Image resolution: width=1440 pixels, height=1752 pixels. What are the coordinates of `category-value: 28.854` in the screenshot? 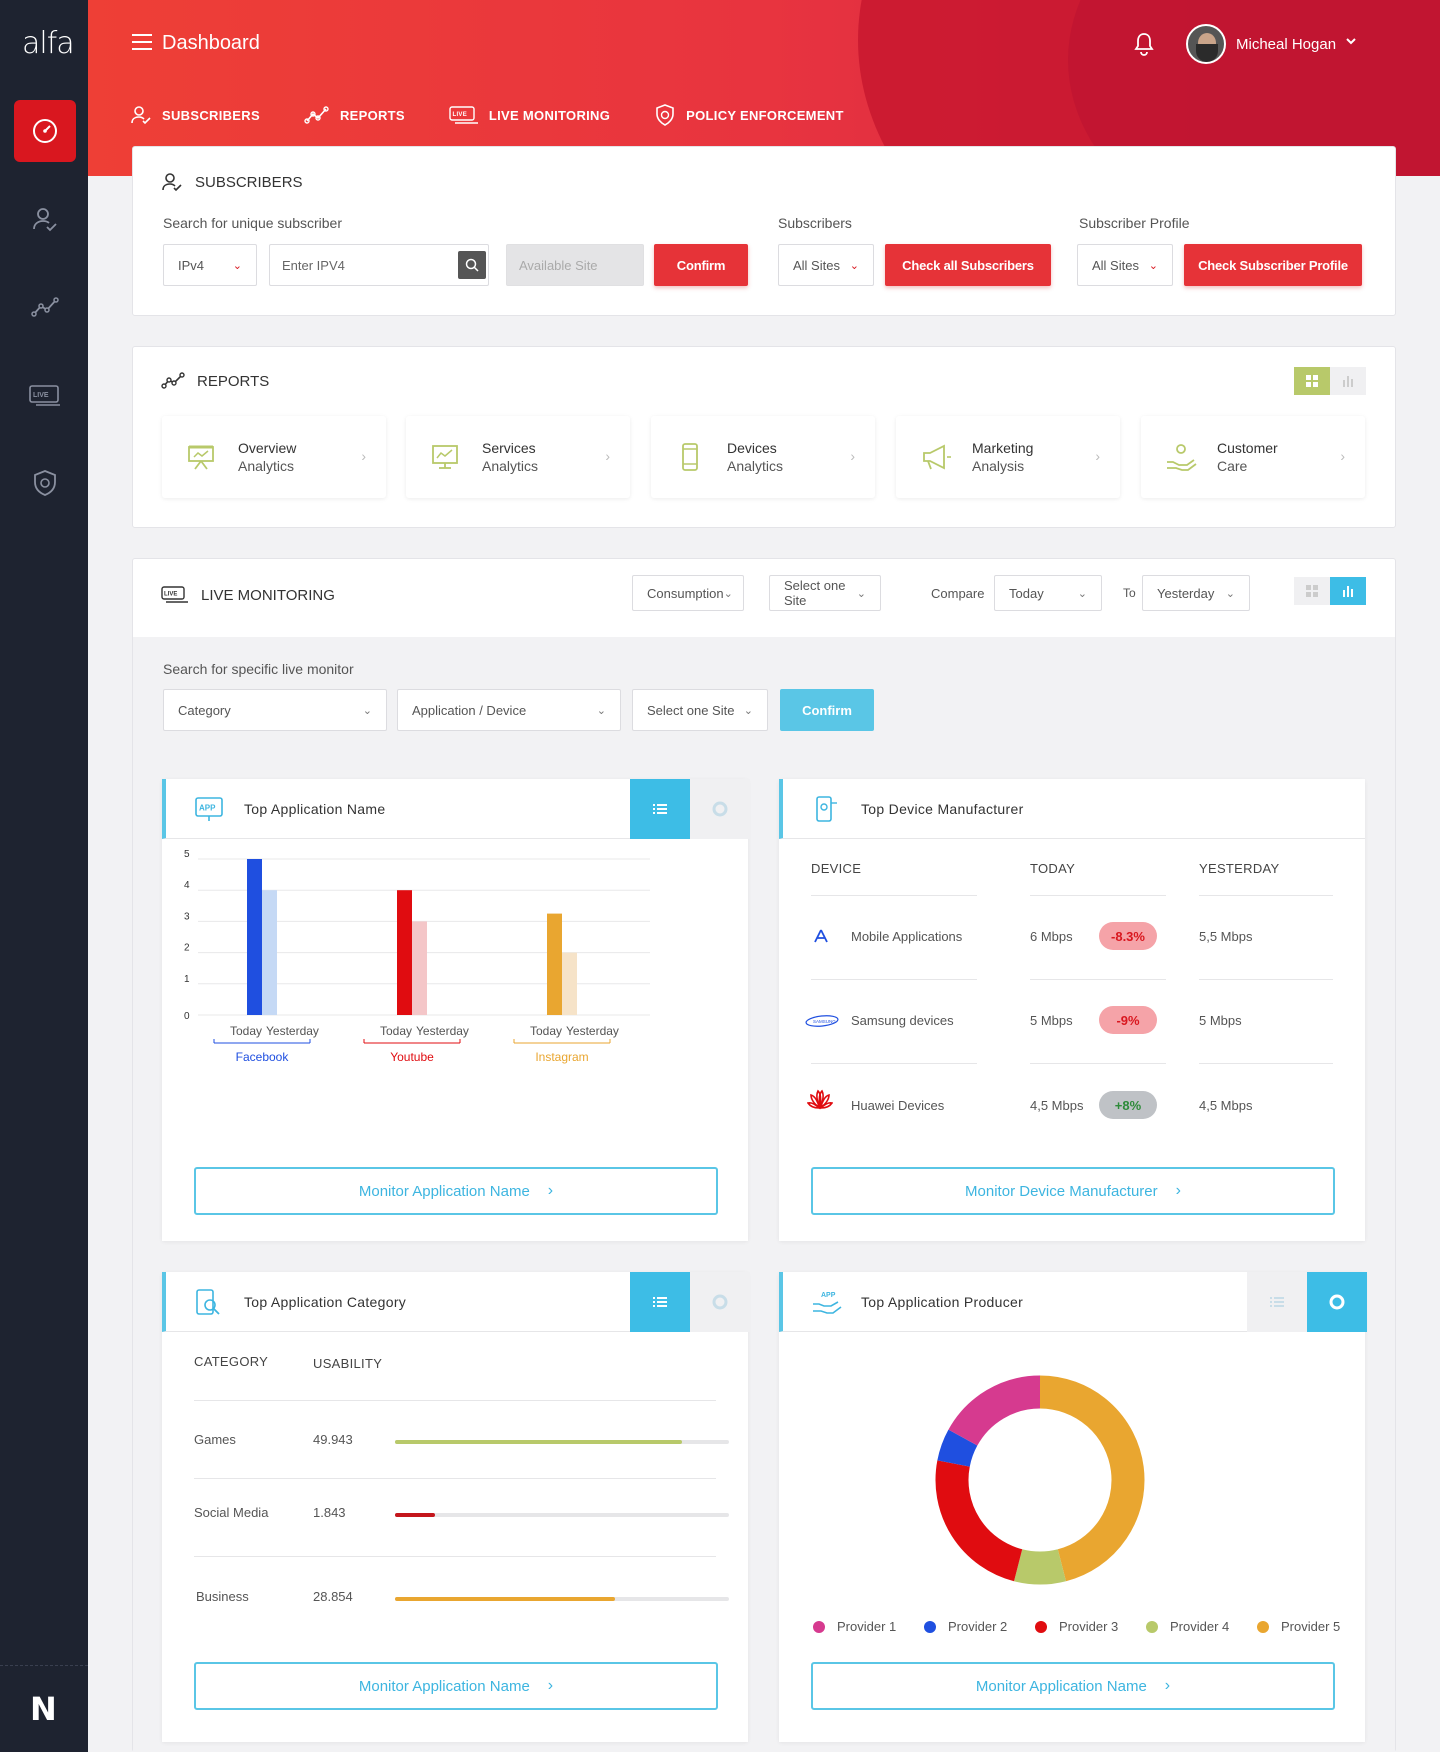 It's located at (333, 1596).